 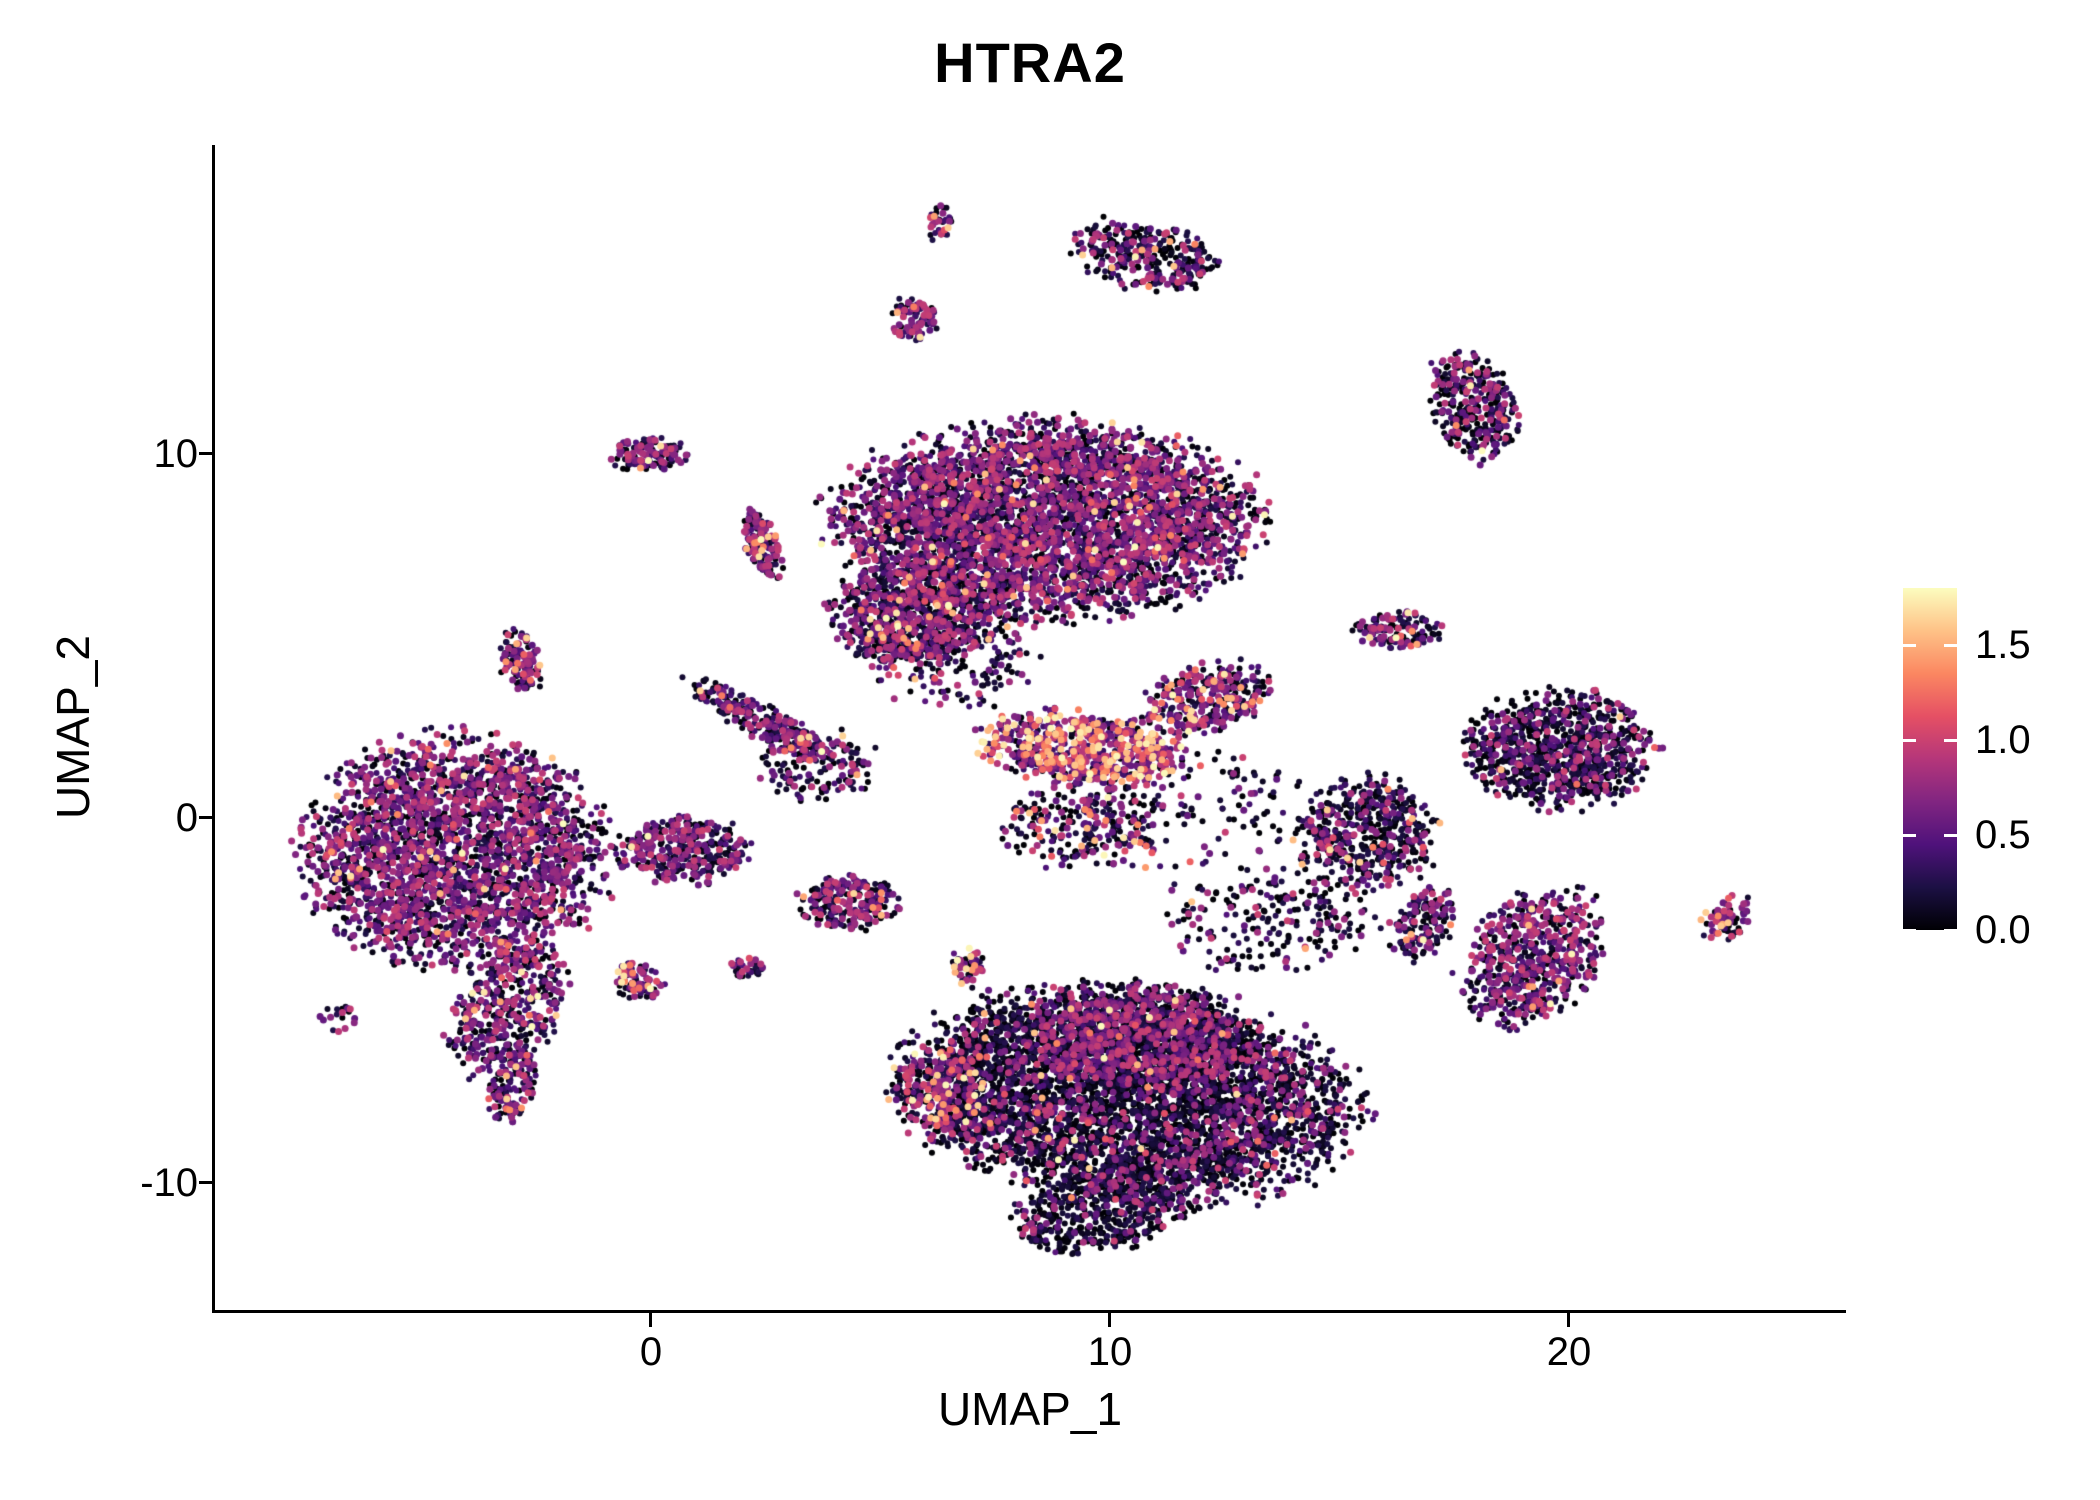 What do you see at coordinates (651, 1352) in the screenshot?
I see `x-tick-label: 0` at bounding box center [651, 1352].